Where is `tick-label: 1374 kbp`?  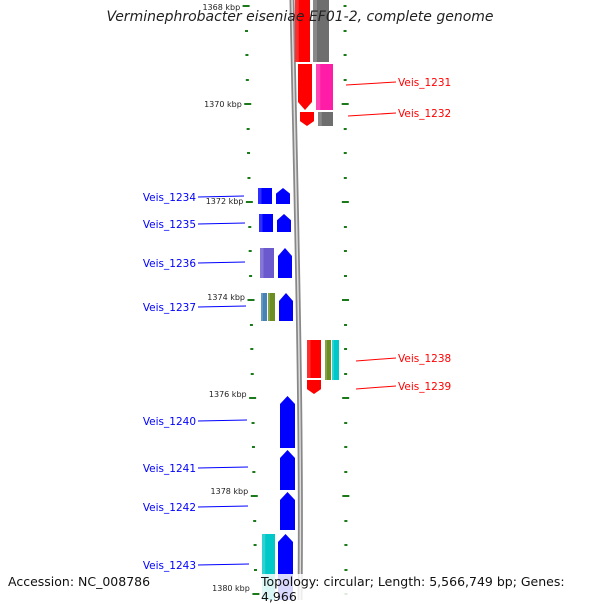
tick-label: 1374 kbp is located at coordinates (226, 297).